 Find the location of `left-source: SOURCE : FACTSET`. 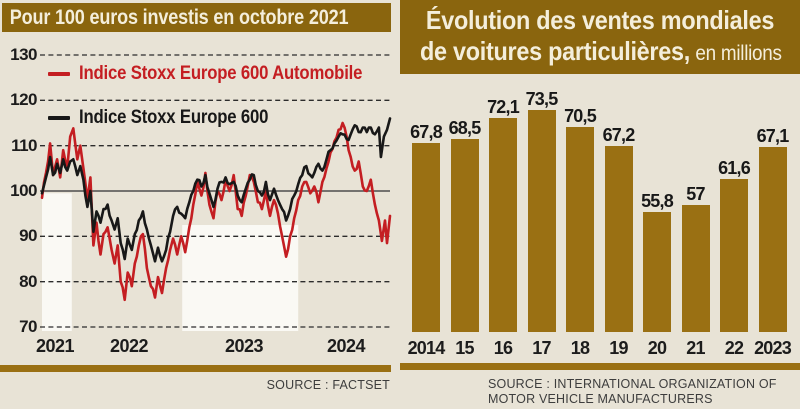

left-source: SOURCE : FACTSET is located at coordinates (328, 385).